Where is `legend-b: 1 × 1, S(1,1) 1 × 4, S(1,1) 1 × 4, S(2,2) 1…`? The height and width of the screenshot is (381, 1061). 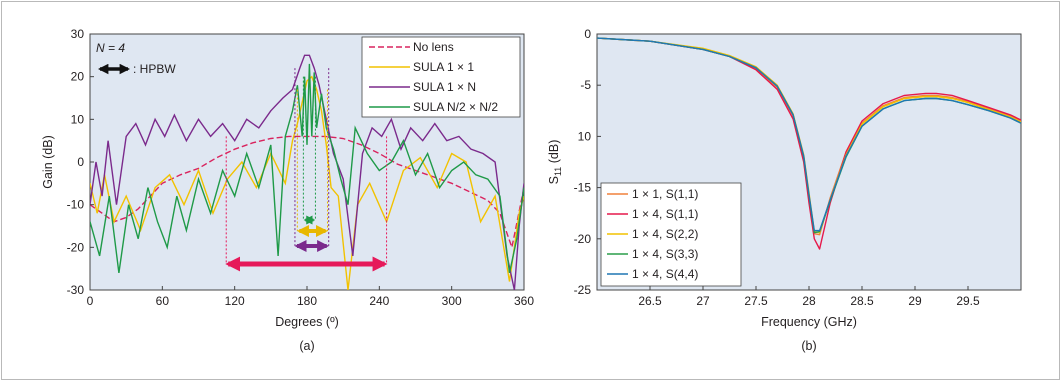
legend-b: 1 × 1, S(1,1) 1 × 4, S(1,1) 1 × 4, S(2,2) 1… is located at coordinates (671, 234).